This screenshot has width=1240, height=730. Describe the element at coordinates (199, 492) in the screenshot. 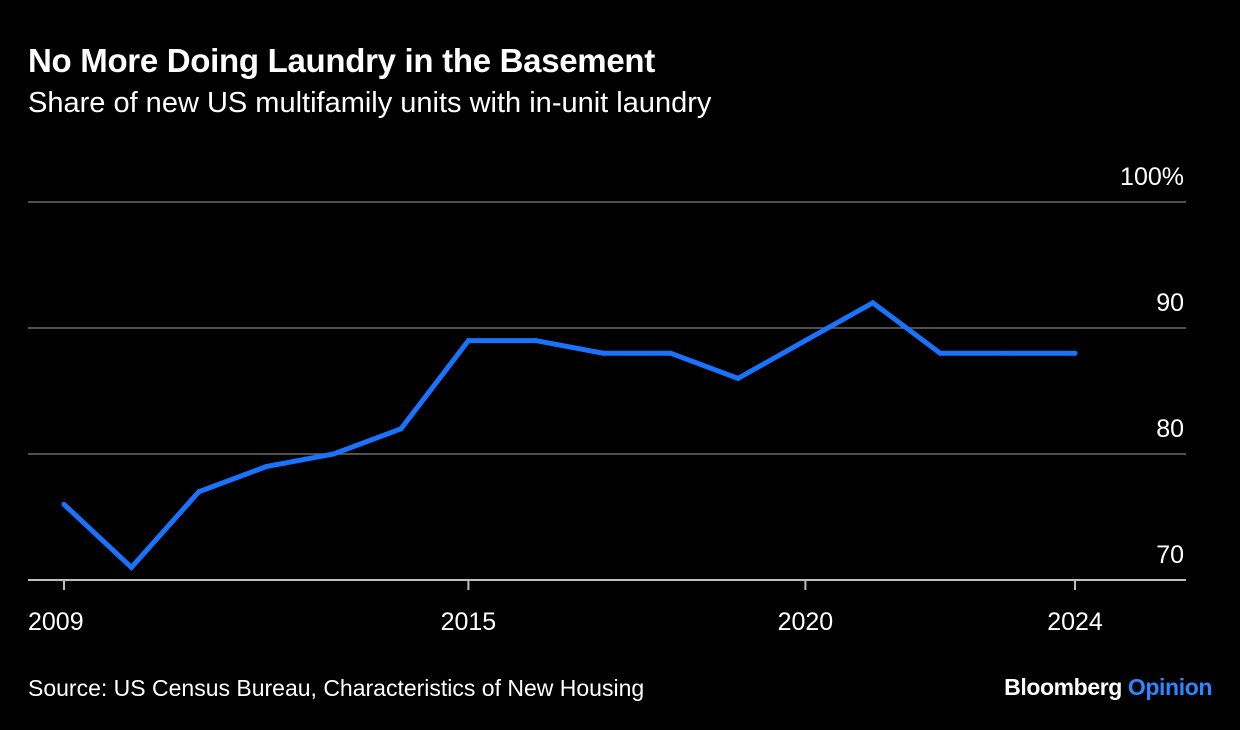

I see `data-point-2011` at that location.